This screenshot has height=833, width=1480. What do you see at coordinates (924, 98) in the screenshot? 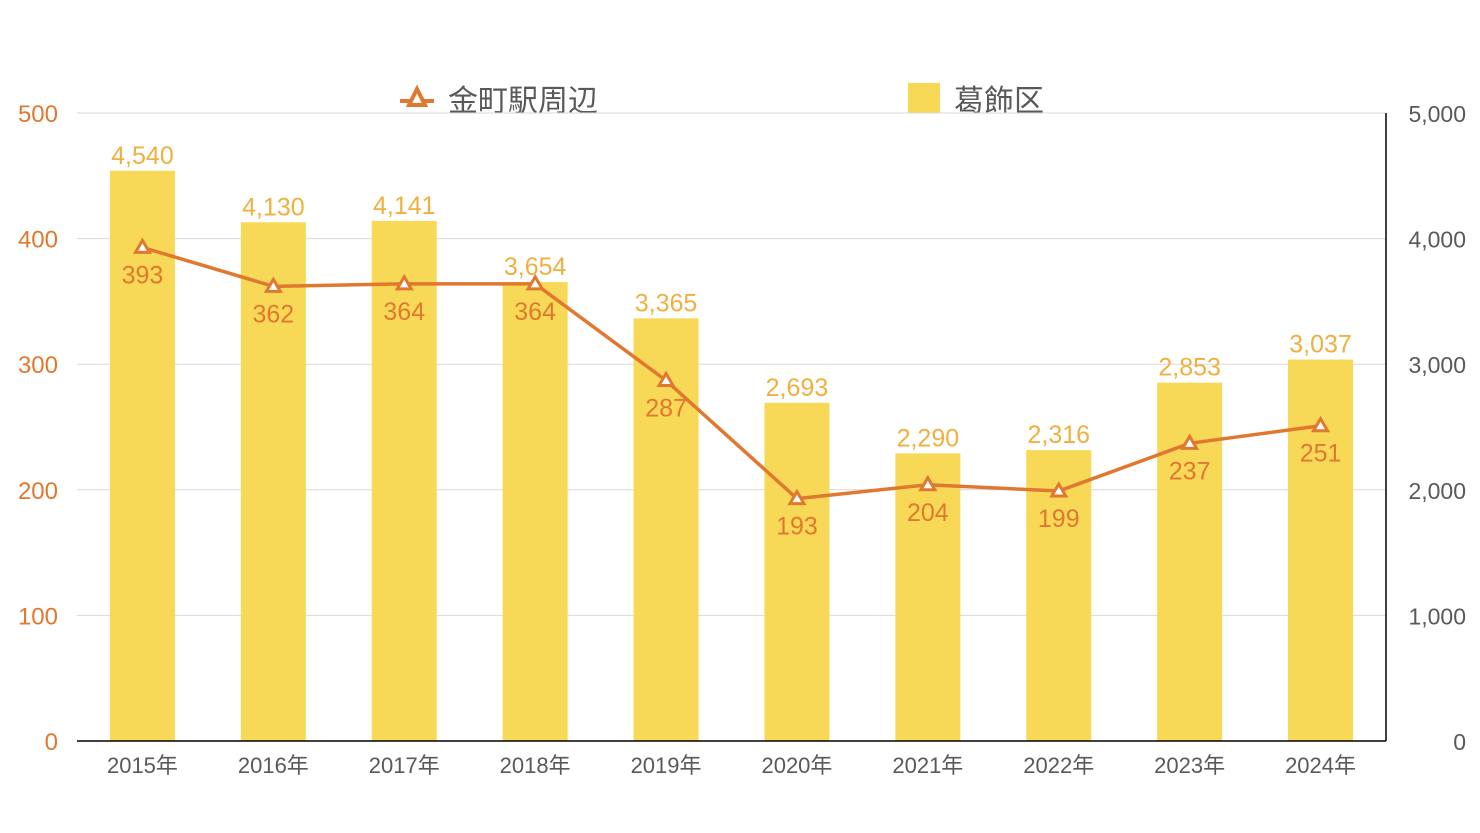
I see `bar-swatch-icon` at bounding box center [924, 98].